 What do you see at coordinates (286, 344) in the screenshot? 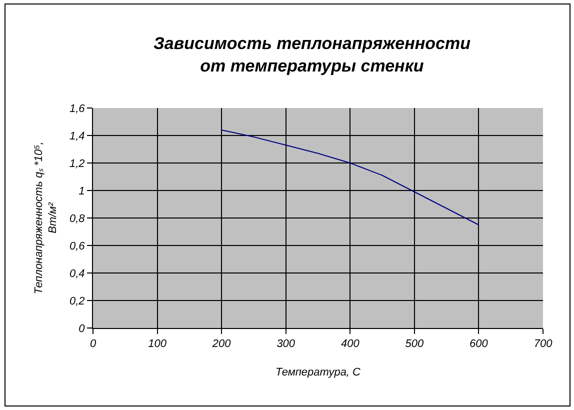
I see `x-tick-label: 300` at bounding box center [286, 344].